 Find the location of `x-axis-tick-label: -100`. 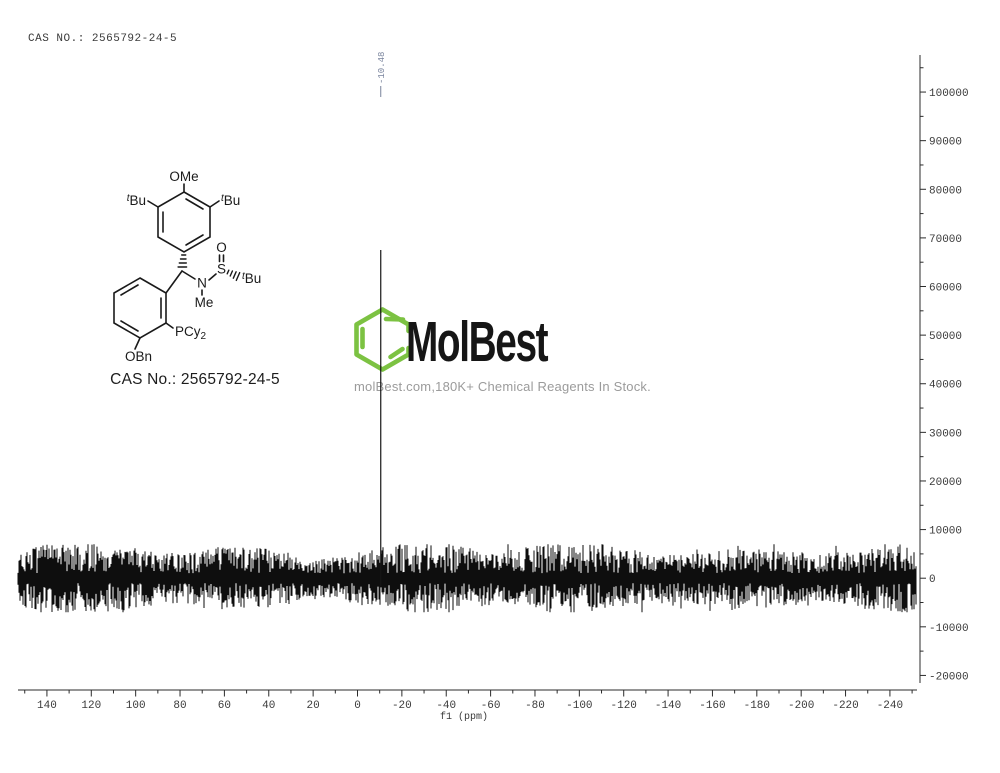

x-axis-tick-label: -100 is located at coordinates (579, 706).